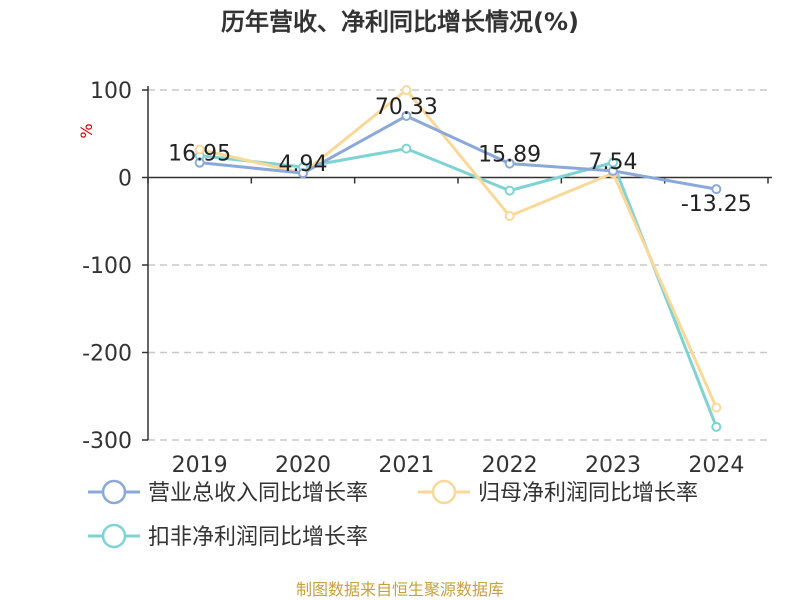 This screenshot has height=600, width=800. I want to click on legend-item: 营业总收入同比增长率, so click(228, 492).